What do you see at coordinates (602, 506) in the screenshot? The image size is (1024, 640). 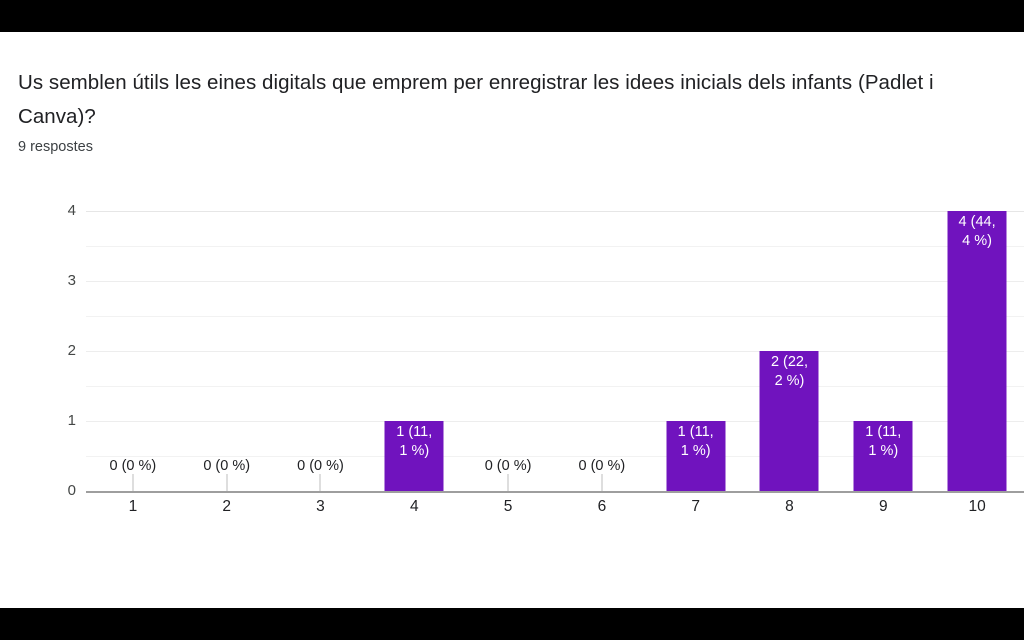 I see `x-axis-tick-label: 6` at bounding box center [602, 506].